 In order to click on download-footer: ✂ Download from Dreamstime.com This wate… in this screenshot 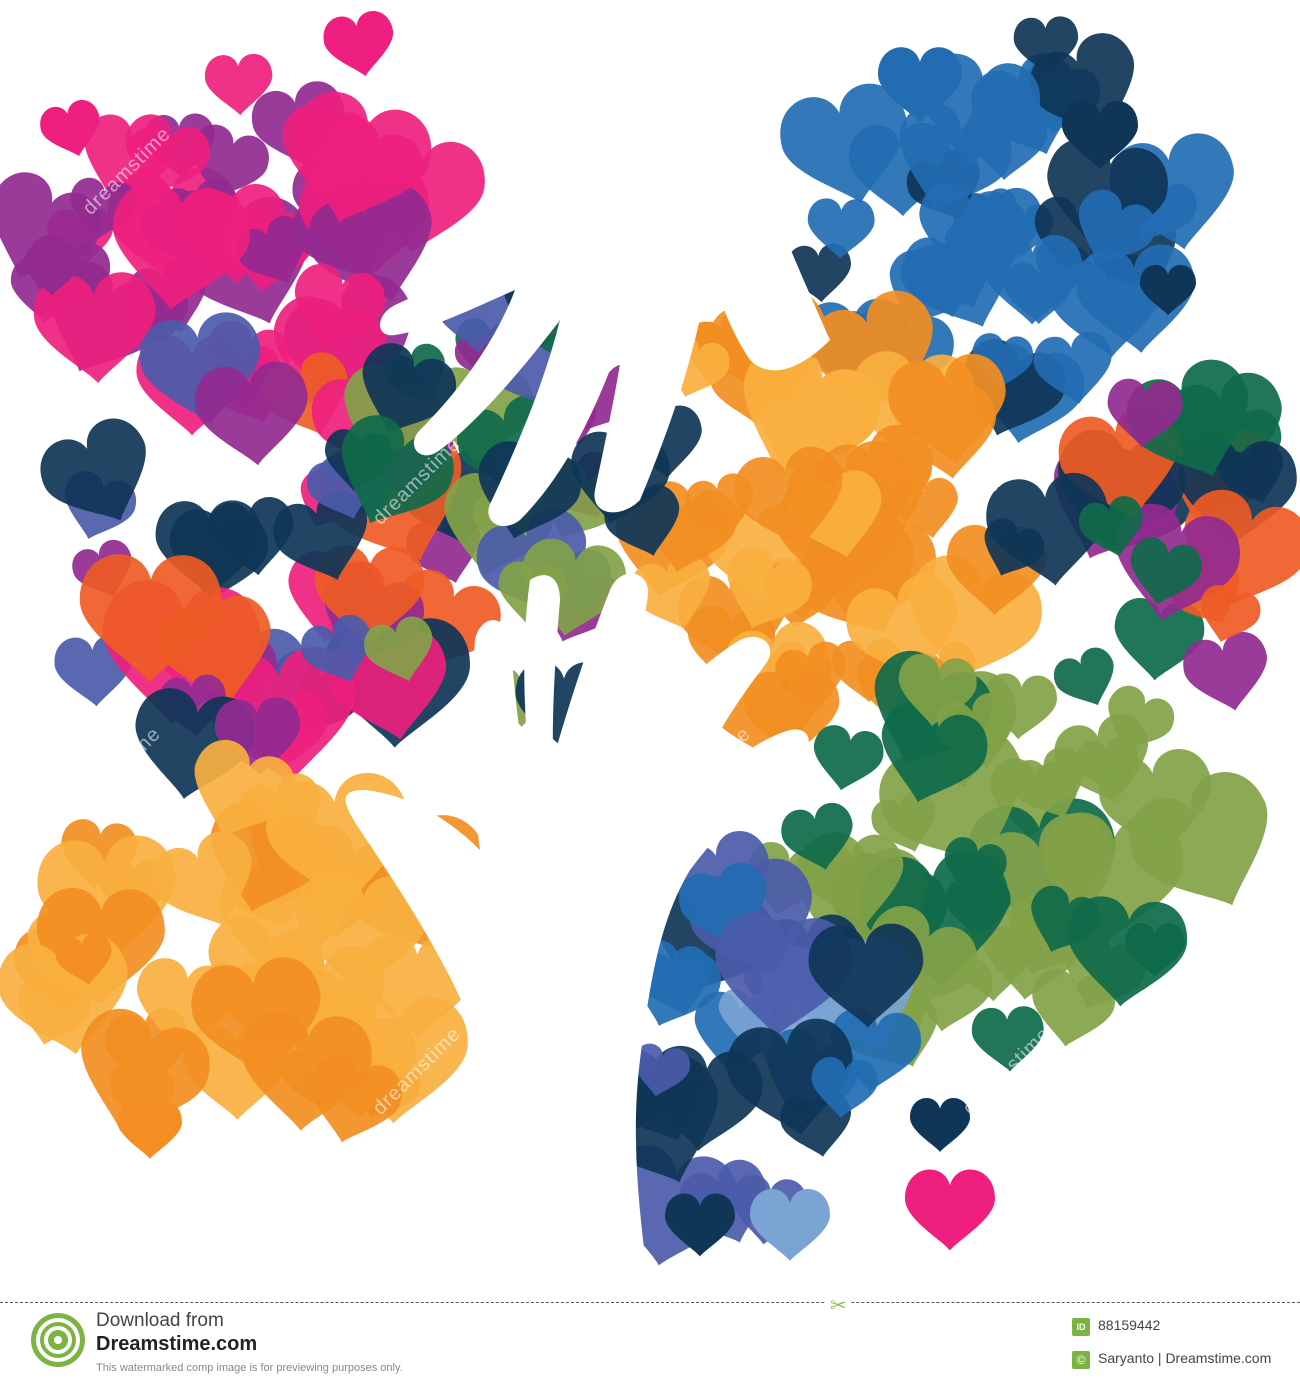, I will do `click(650, 1341)`.